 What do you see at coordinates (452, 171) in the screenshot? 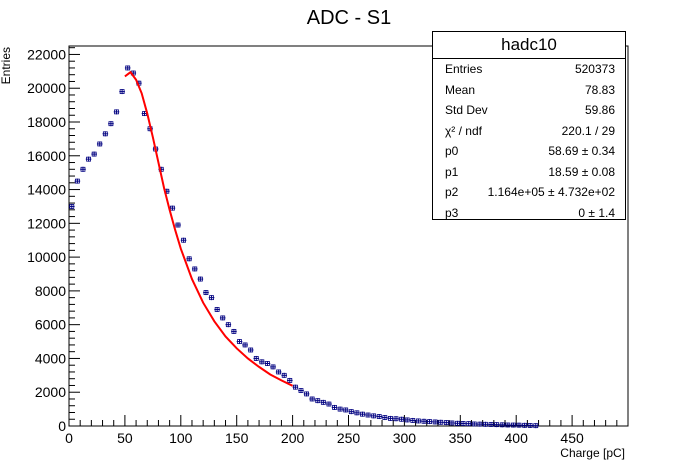
I see `stats-key: p1` at bounding box center [452, 171].